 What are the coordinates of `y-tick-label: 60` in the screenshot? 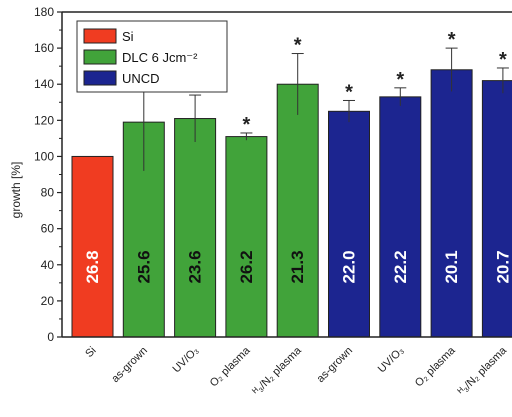 It's located at (48, 229).